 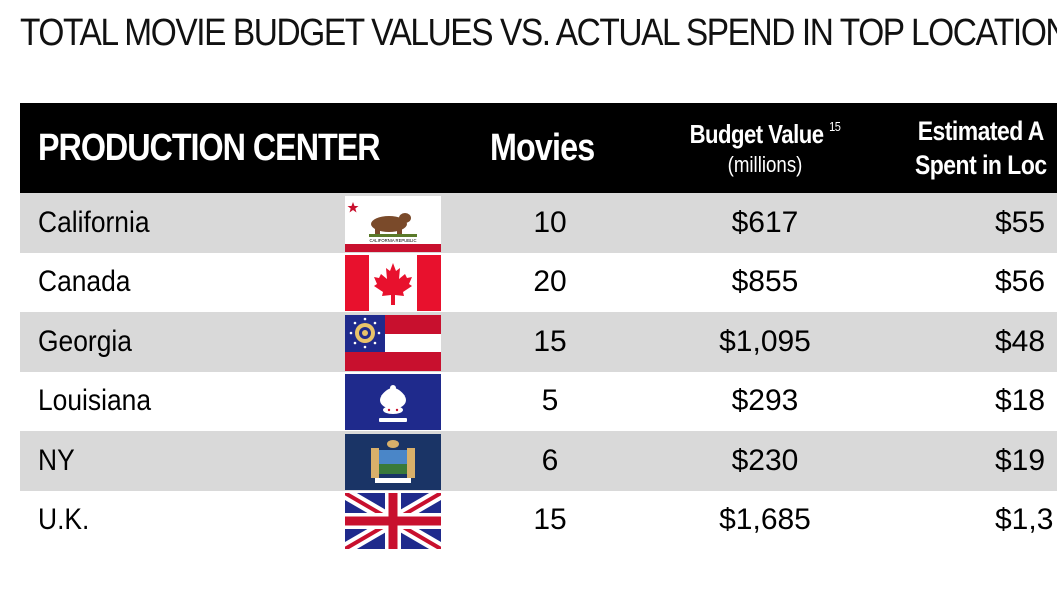 What do you see at coordinates (550, 222) in the screenshot?
I see `row-movies: 10` at bounding box center [550, 222].